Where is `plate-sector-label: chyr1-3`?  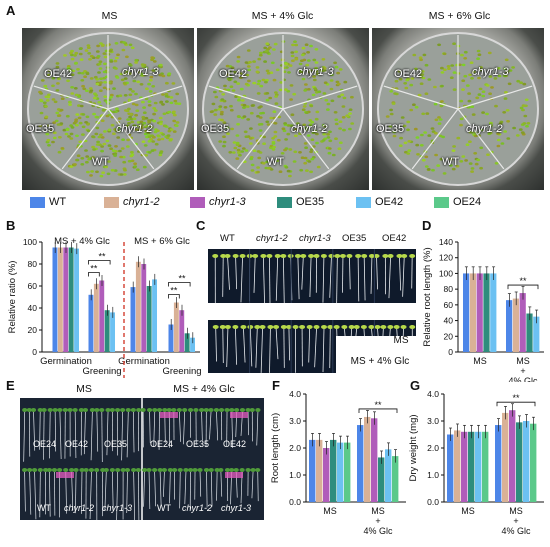 plate-sector-label: chyr1-3 is located at coordinates (490, 72).